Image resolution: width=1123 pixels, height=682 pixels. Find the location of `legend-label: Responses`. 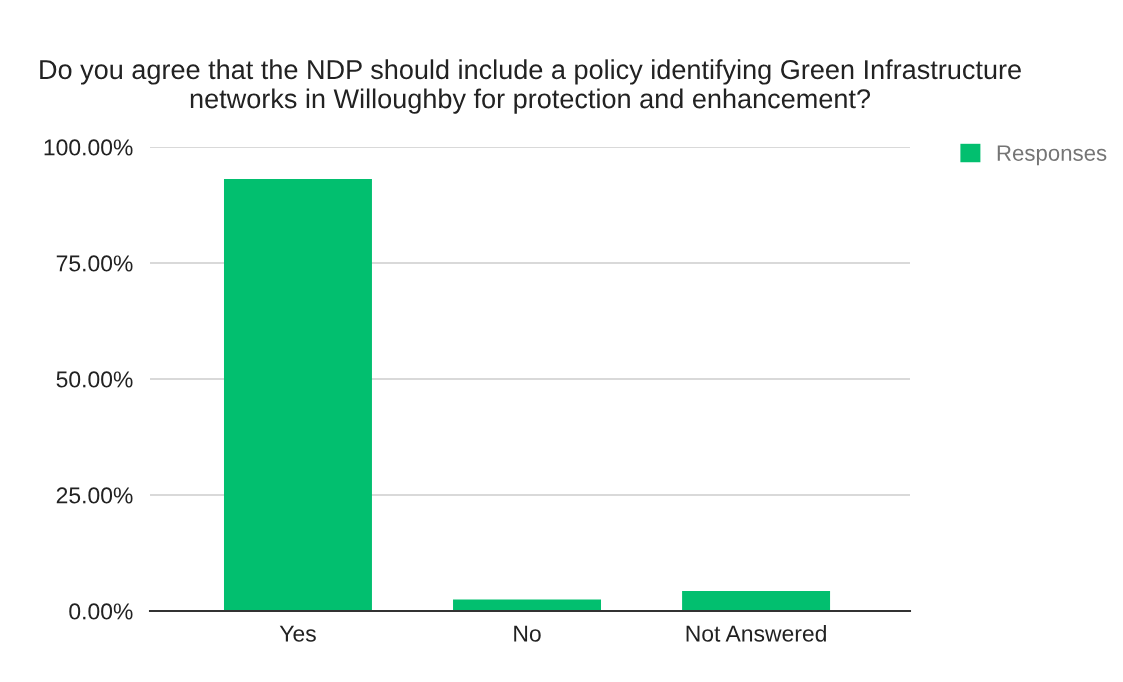

legend-label: Responses is located at coordinates (1052, 155).